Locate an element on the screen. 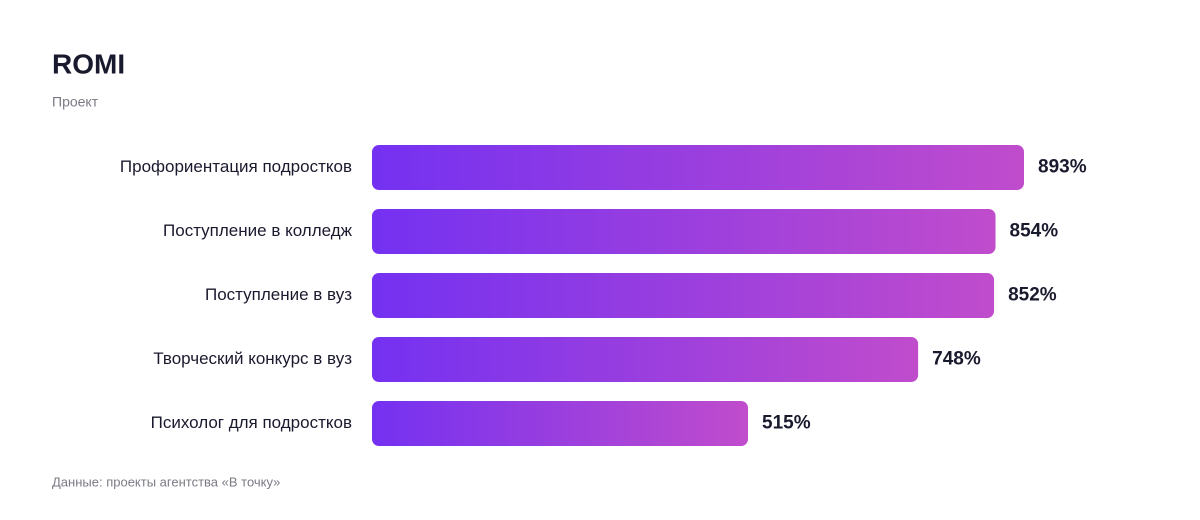  y-tick-label: Психолог для подростков is located at coordinates (251, 422).